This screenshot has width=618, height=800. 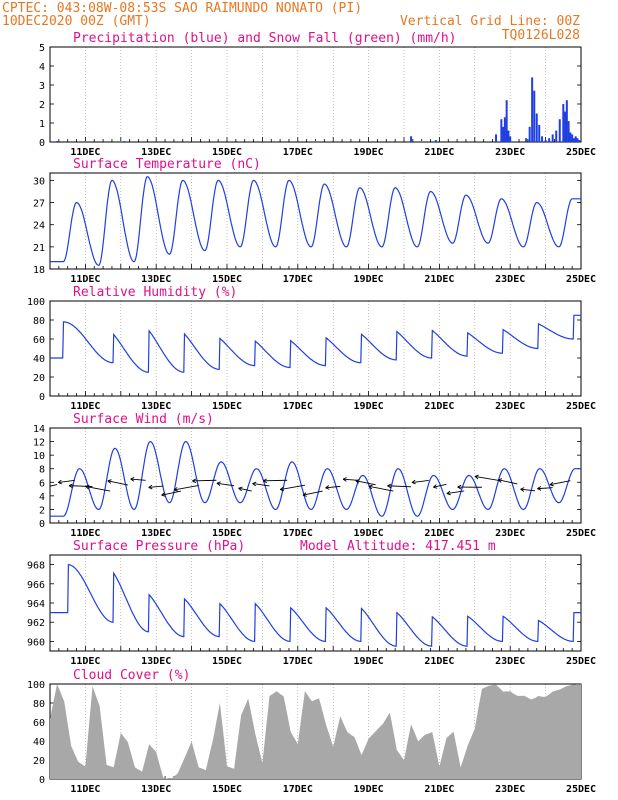 I want to click on wind-line, so click(x=315, y=478).